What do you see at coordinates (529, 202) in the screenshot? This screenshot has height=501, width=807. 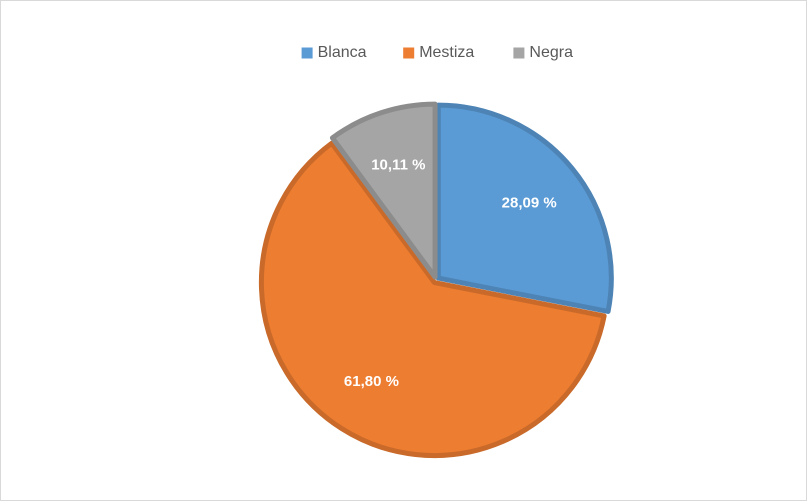 I see `value-label: 28,09 %` at bounding box center [529, 202].